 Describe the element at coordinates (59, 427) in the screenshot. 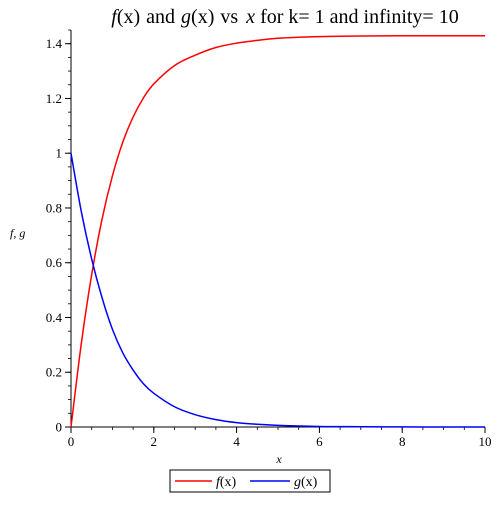

I see `y-tick-label: 0` at that location.